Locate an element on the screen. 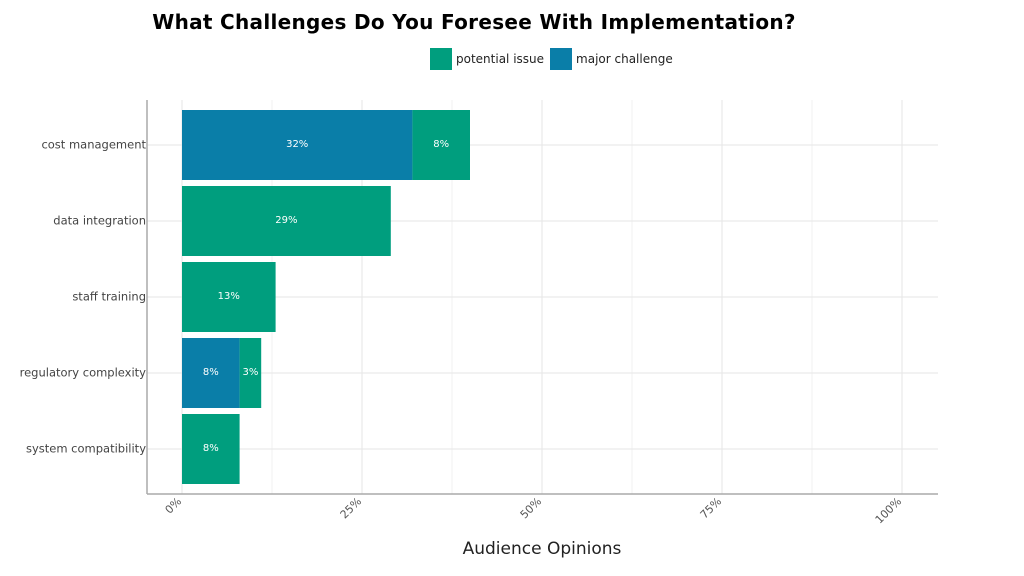 This screenshot has height=576, width=1024. legend-item-potential-issue: potential issue is located at coordinates (487, 59).